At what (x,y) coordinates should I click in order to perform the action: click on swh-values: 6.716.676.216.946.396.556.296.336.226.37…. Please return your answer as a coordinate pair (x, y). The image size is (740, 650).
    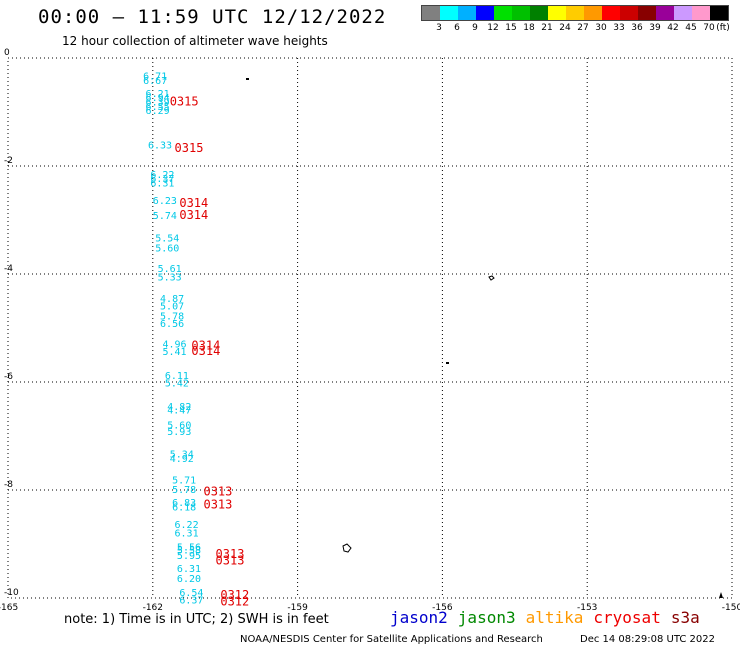
    Looking at the image, I should click on (173, 339).